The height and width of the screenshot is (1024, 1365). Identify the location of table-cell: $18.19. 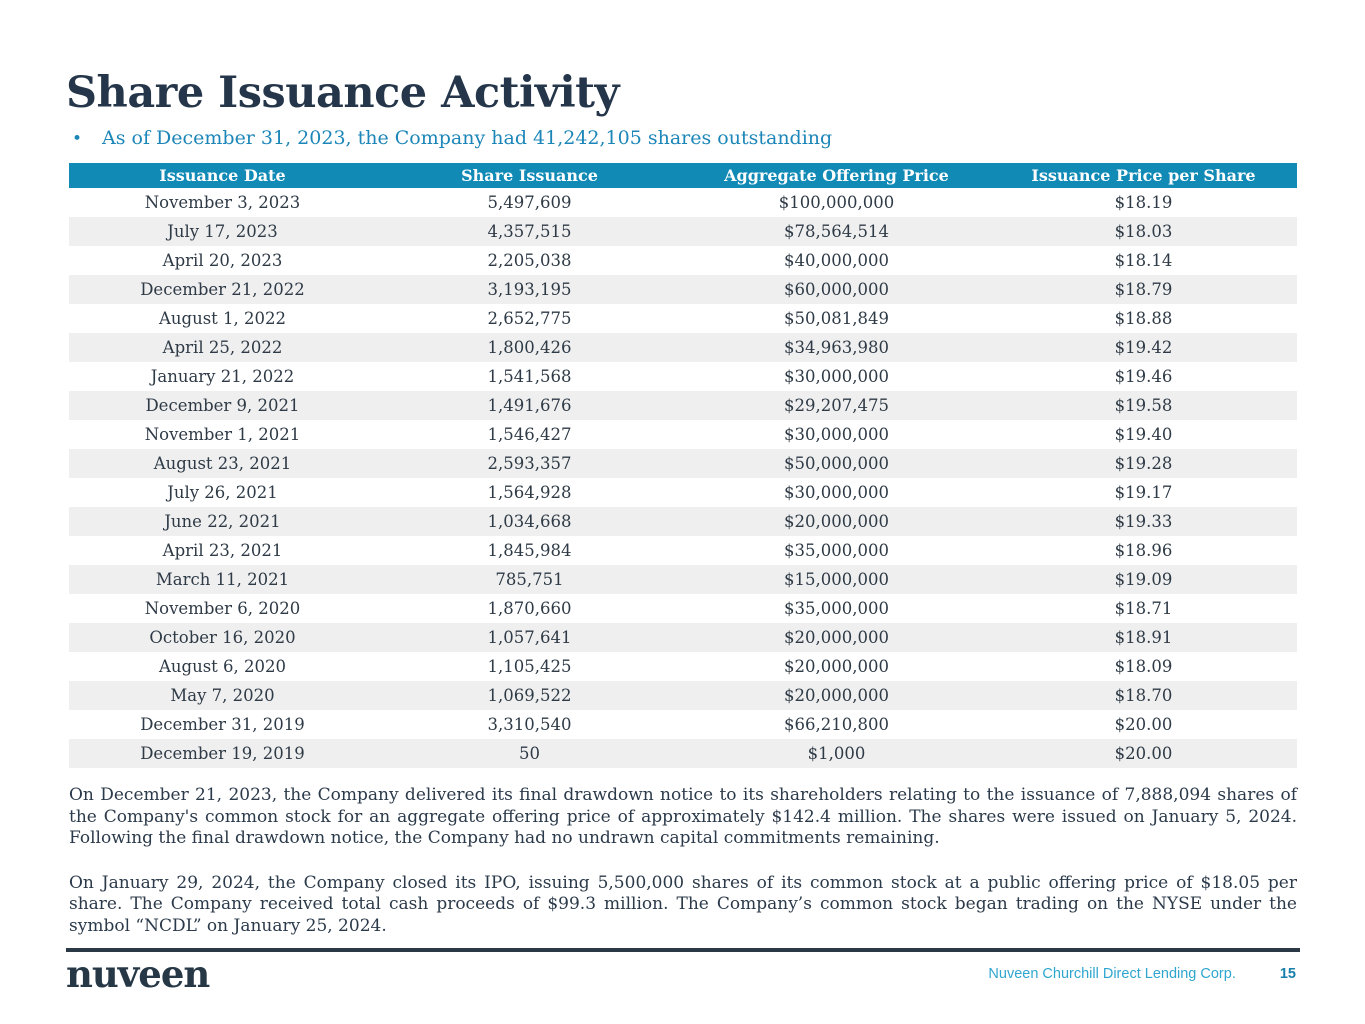
(1143, 203).